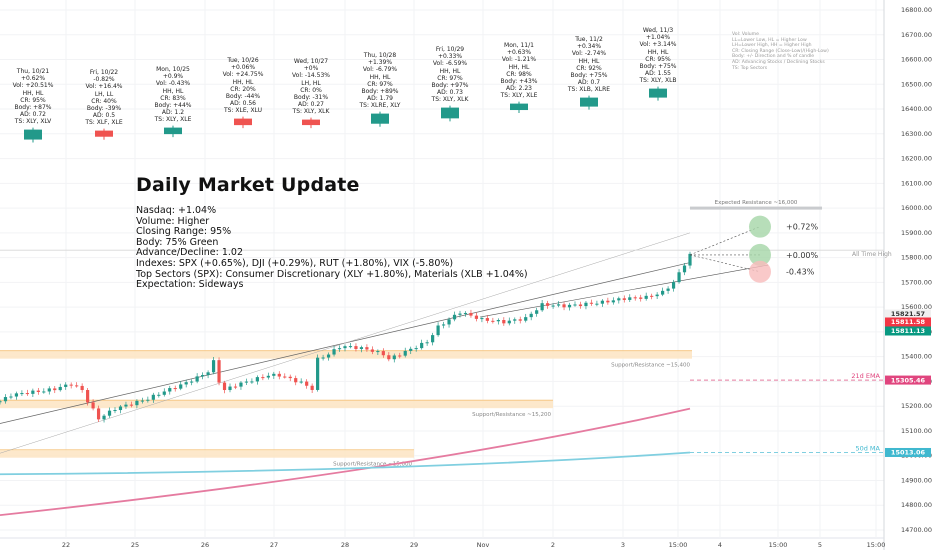  What do you see at coordinates (802, 255) in the screenshot?
I see `scenario-label: +0.00%` at bounding box center [802, 255].